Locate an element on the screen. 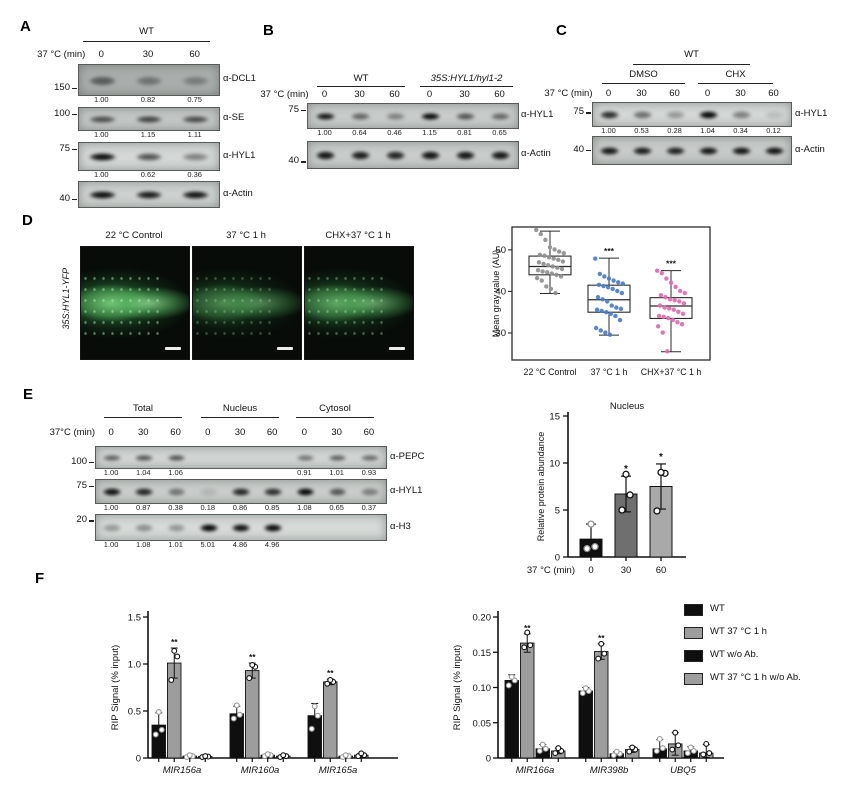  marker-label: 20 is located at coordinates (81, 520).